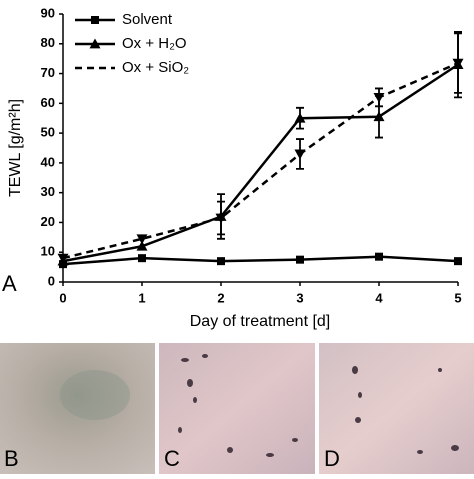 This screenshot has width=474, height=479. What do you see at coordinates (48, 42) in the screenshot?
I see `y-tick-label: 80` at bounding box center [48, 42].